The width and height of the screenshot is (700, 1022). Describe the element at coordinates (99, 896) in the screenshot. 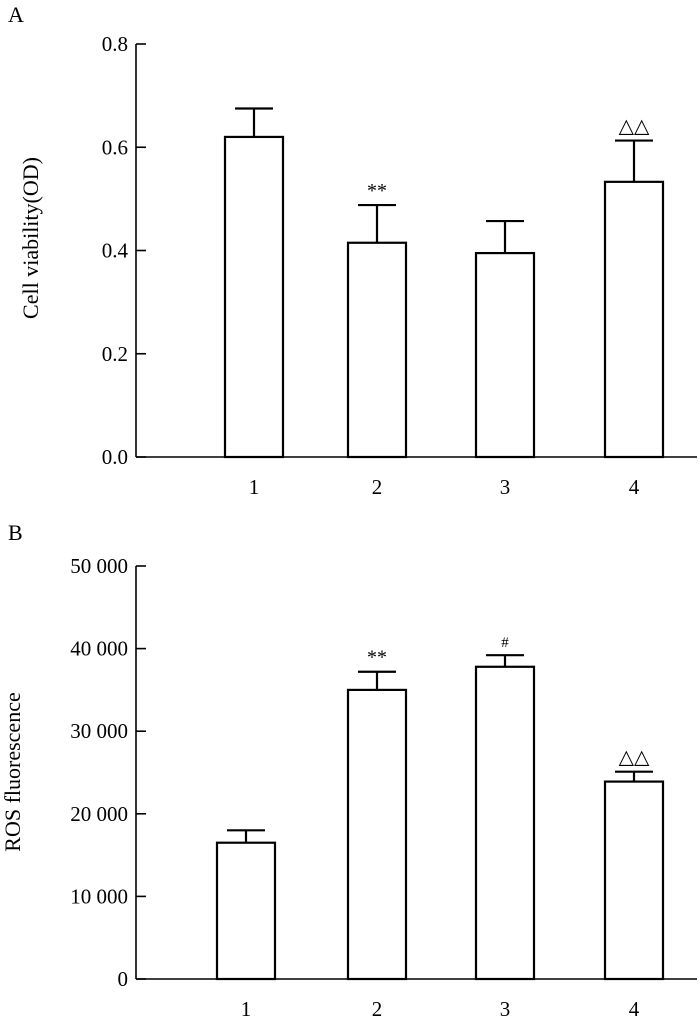

I see `panel-b-y-tick-label: 10 000` at that location.